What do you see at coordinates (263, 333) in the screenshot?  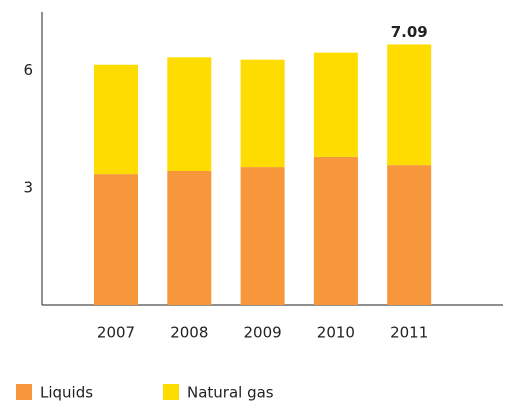 I see `x-tick-label: 2009` at bounding box center [263, 333].